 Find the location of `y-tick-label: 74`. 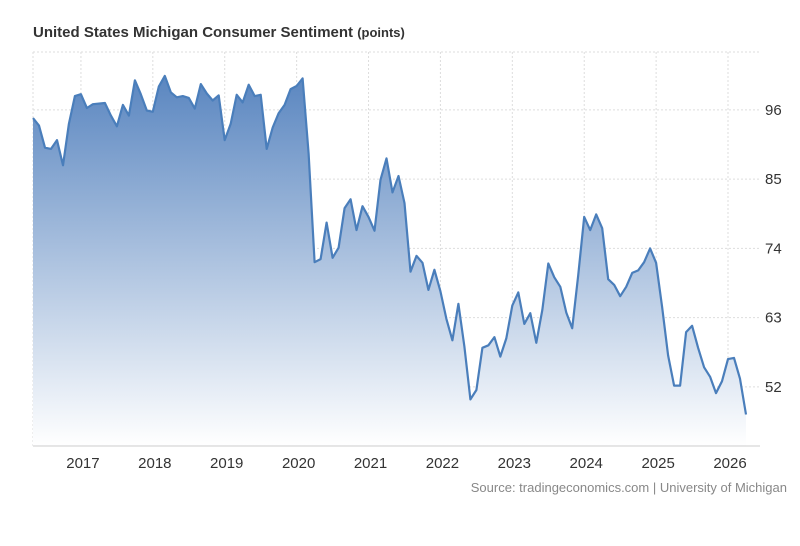

y-tick-label: 74 is located at coordinates (773, 248).